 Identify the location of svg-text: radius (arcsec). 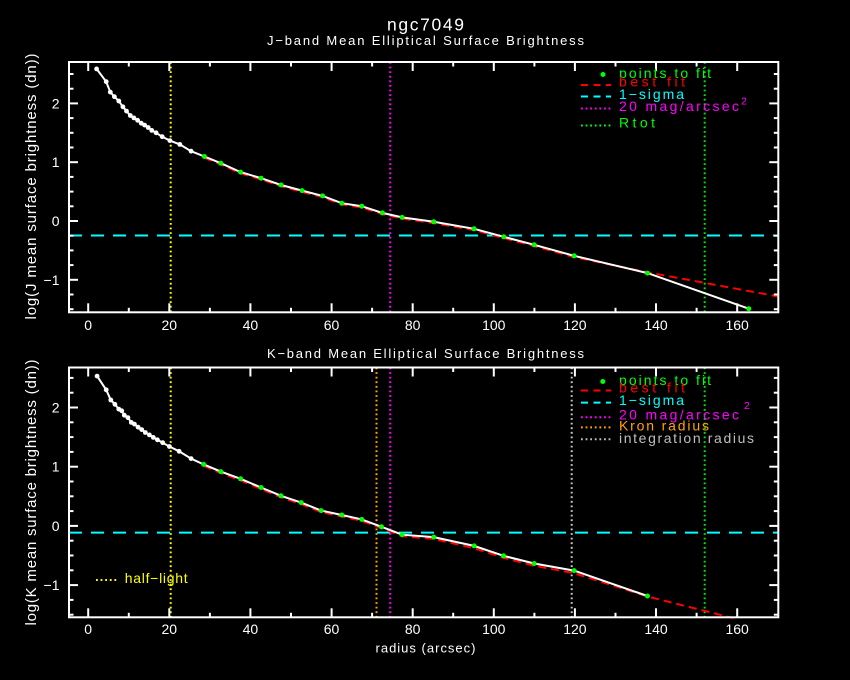
(426, 648).